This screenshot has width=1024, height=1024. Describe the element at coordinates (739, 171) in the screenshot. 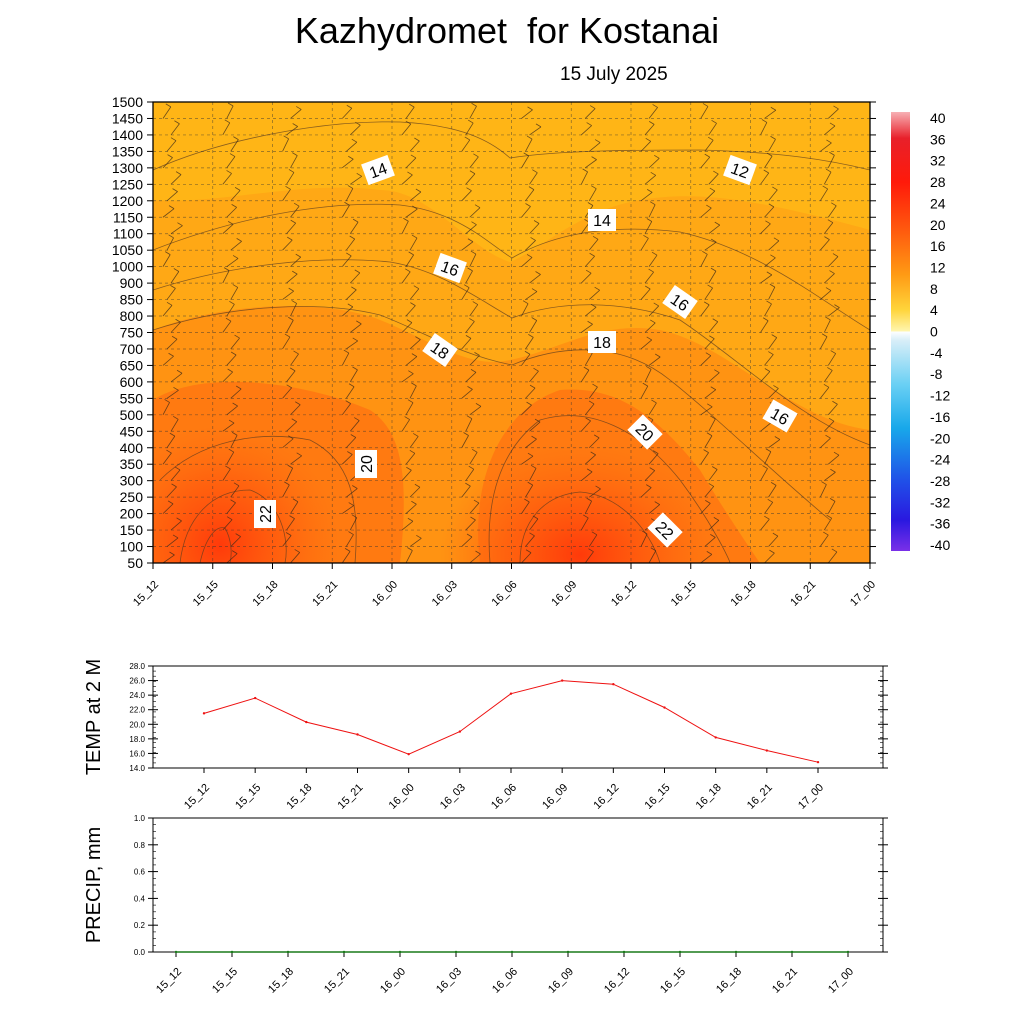

I see `contour-label-text: 12` at that location.